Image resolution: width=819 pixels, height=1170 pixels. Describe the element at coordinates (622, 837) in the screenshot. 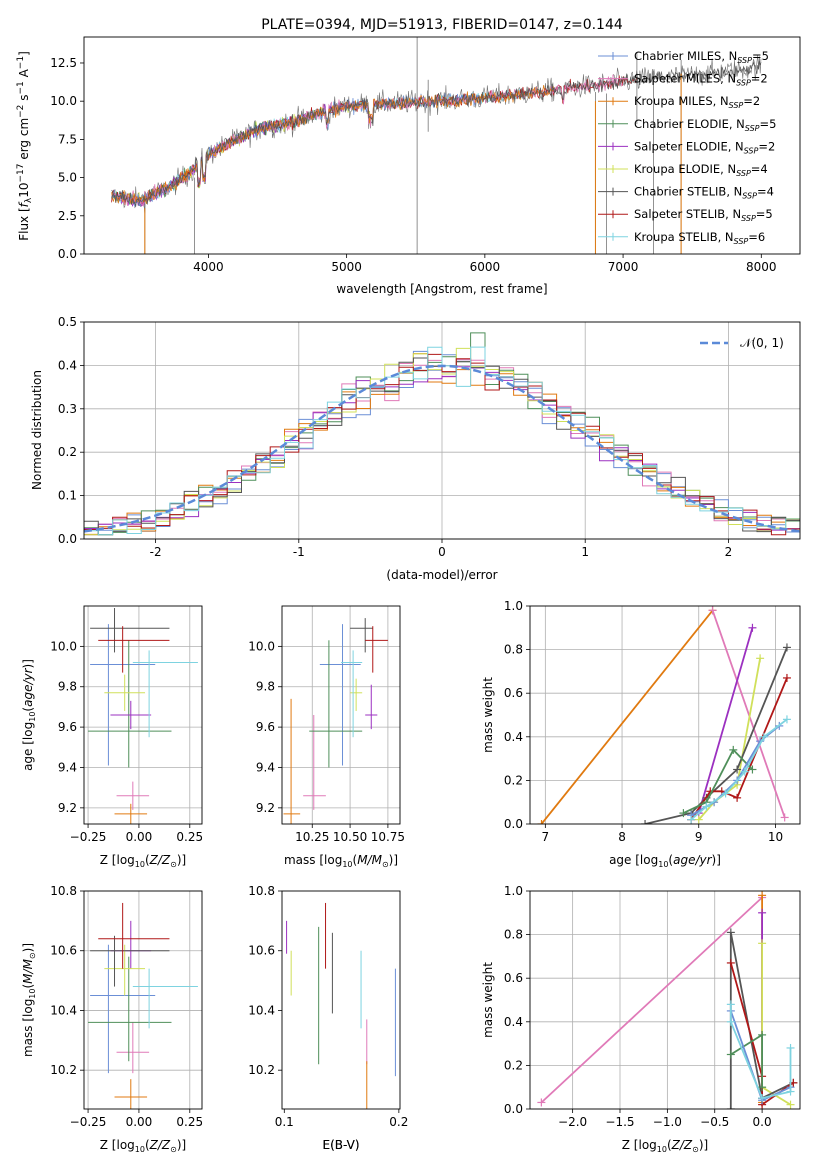

I see `x-tick-label: 8` at that location.